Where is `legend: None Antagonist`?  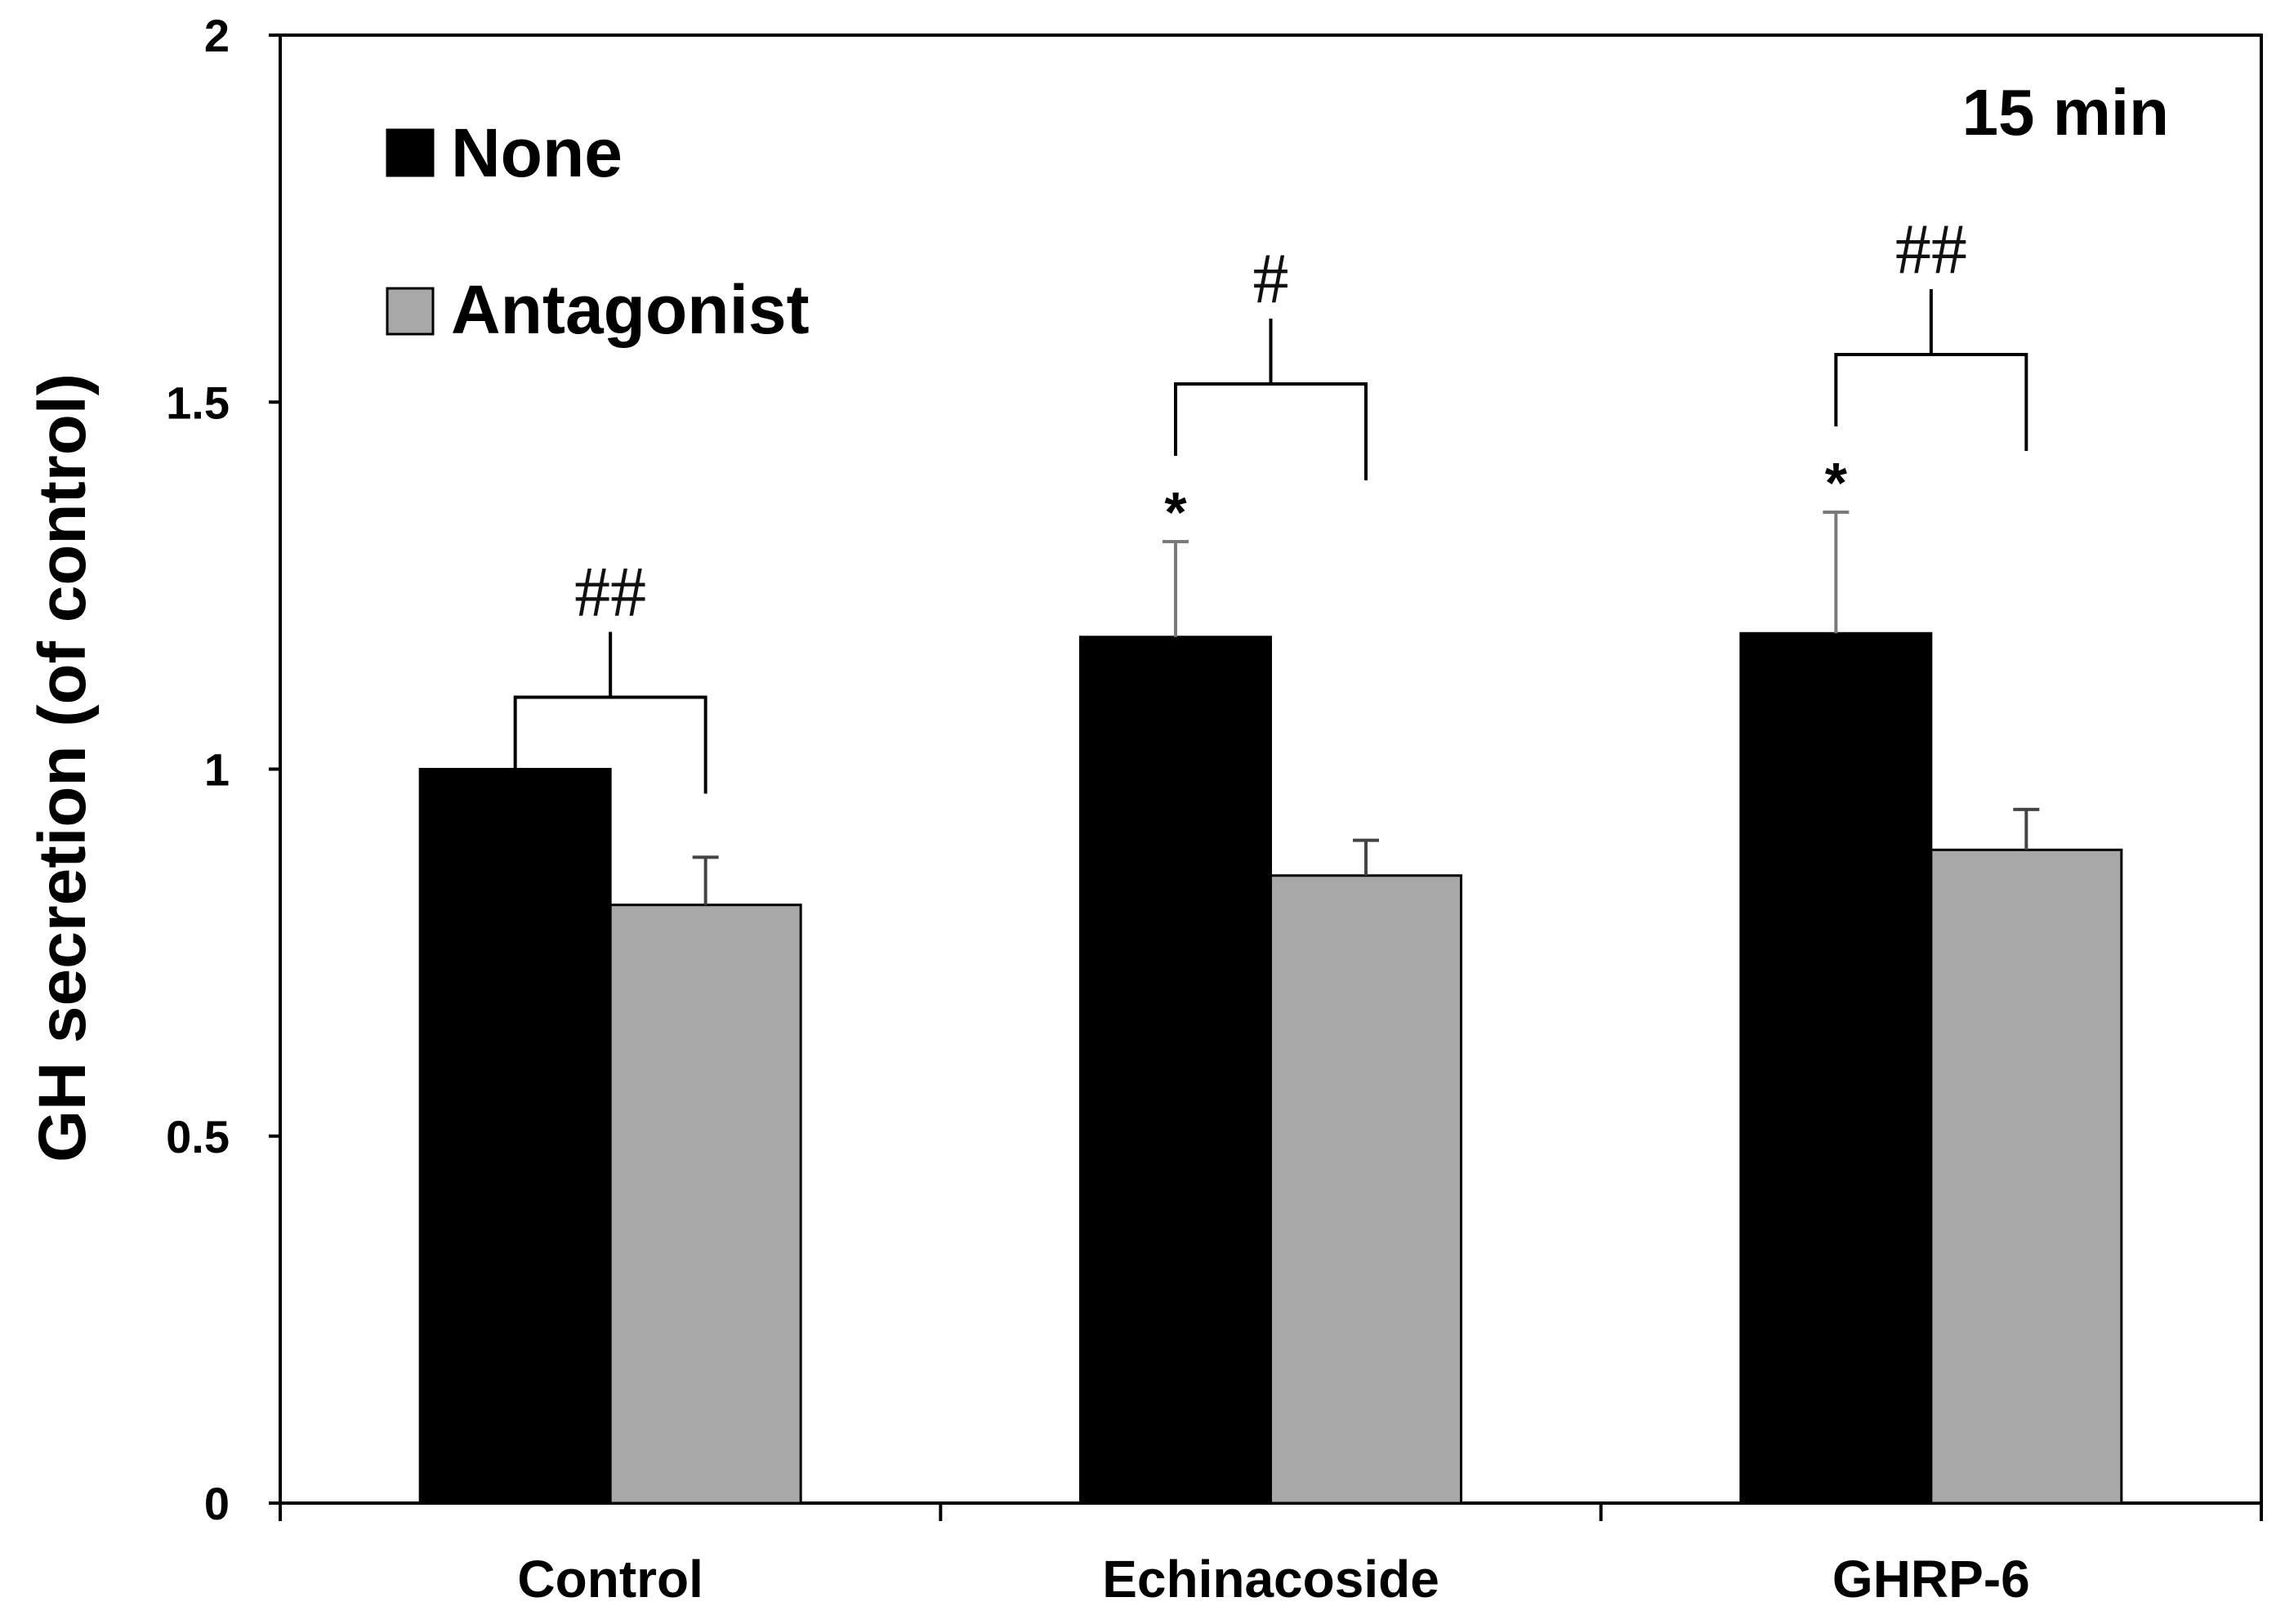
legend: None Antagonist is located at coordinates (598, 231).